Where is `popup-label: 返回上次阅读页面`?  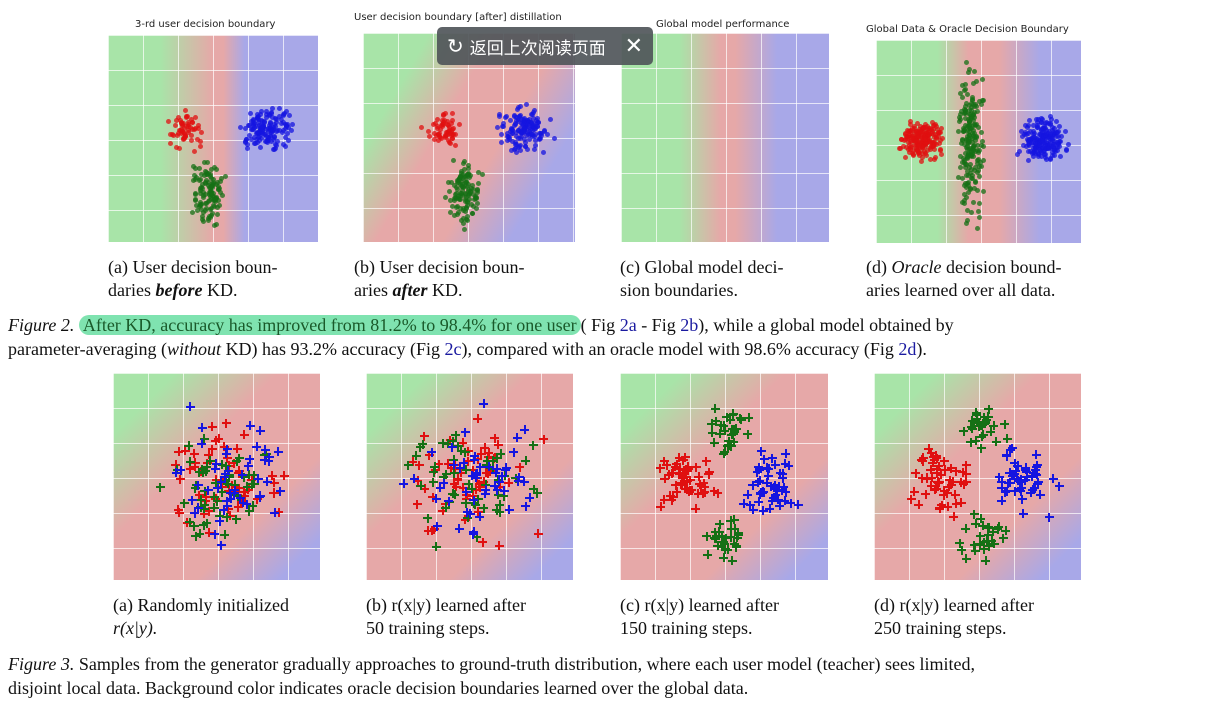
popup-label: 返回上次阅读页面 is located at coordinates (537, 48).